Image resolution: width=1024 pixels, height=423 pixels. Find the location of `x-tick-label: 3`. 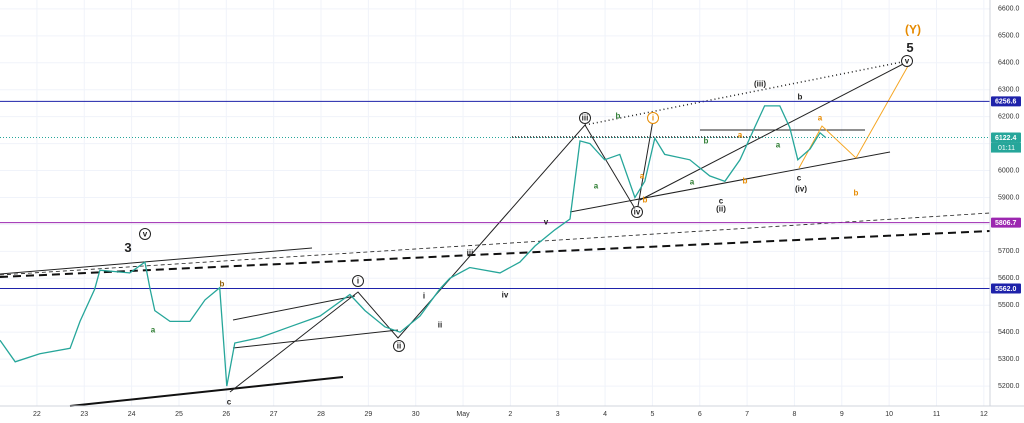

x-tick-label: 3 is located at coordinates (558, 414).